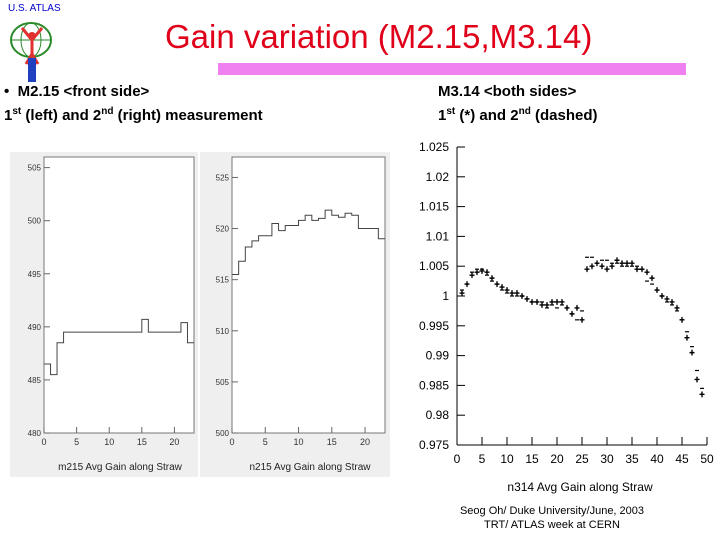 Image resolution: width=720 pixels, height=540 pixels. What do you see at coordinates (76, 442) in the screenshot?
I see `c1-xtick-label: 5` at bounding box center [76, 442].